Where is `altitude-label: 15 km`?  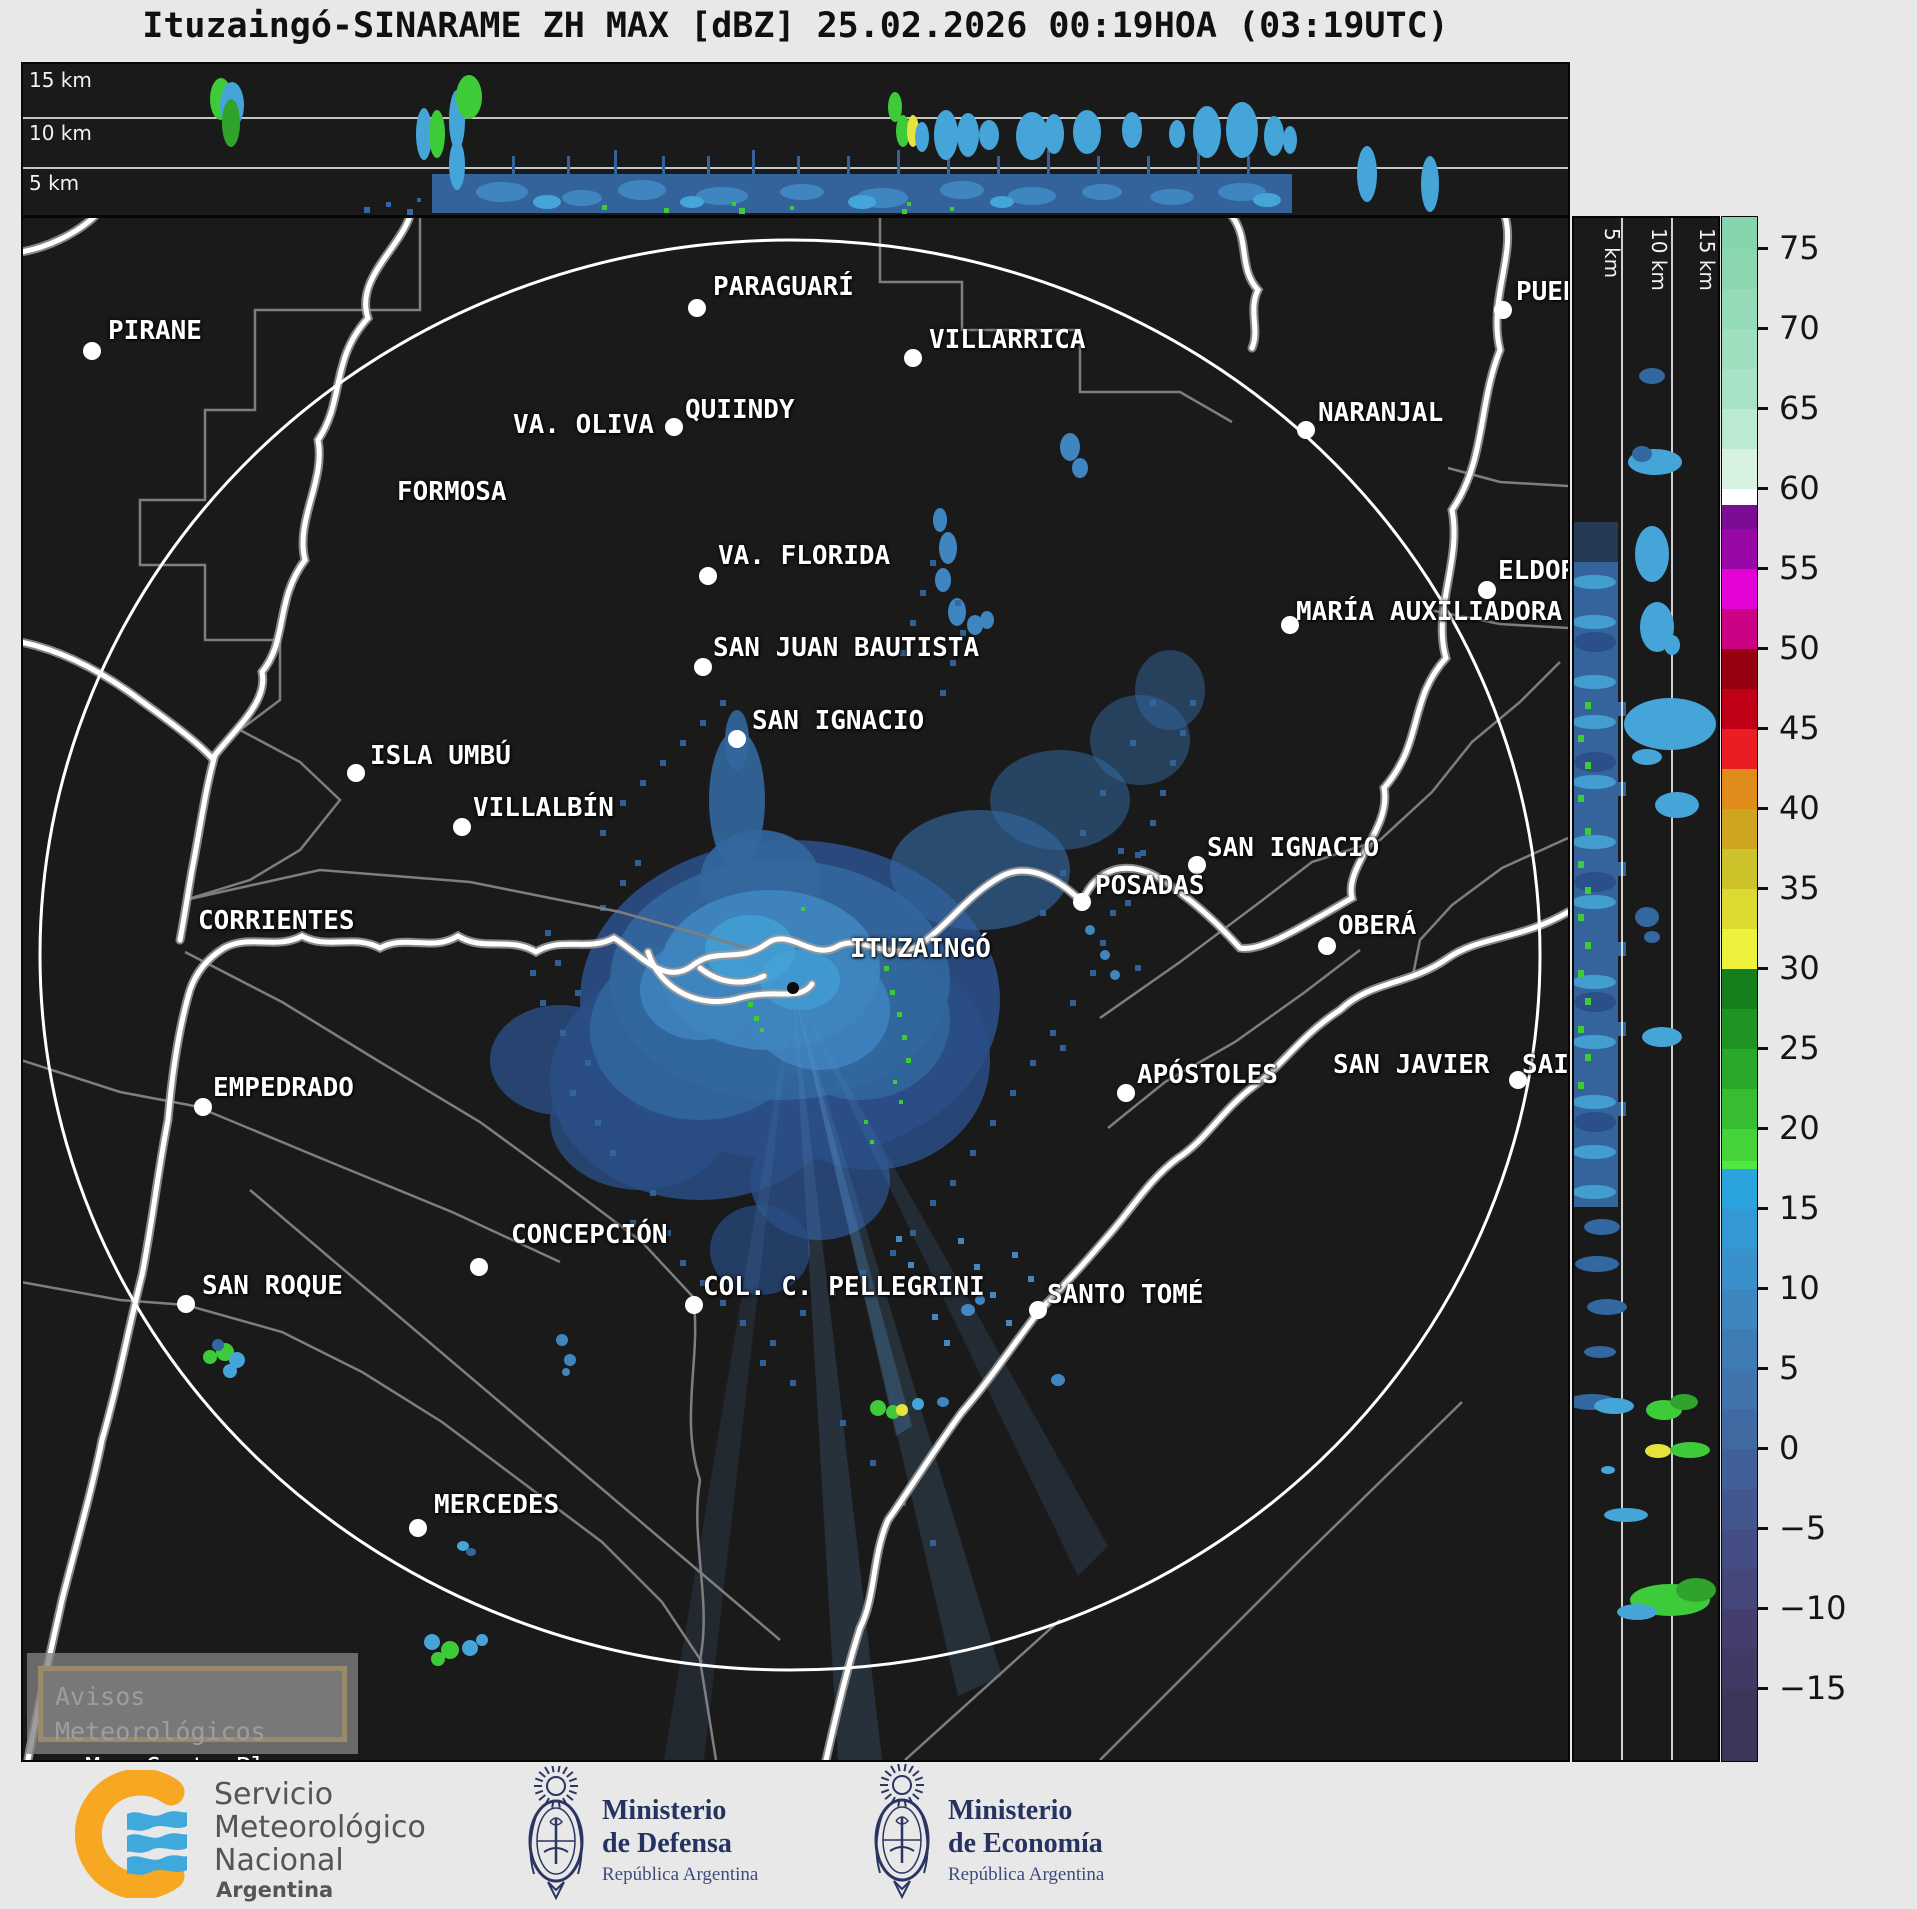
altitude-label: 15 km is located at coordinates (60, 80).